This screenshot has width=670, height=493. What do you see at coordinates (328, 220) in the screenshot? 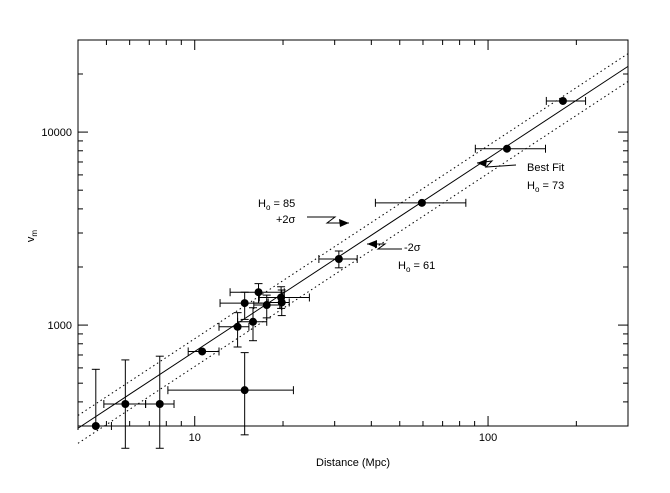
I see `annotation-upper-arrow` at bounding box center [328, 220].